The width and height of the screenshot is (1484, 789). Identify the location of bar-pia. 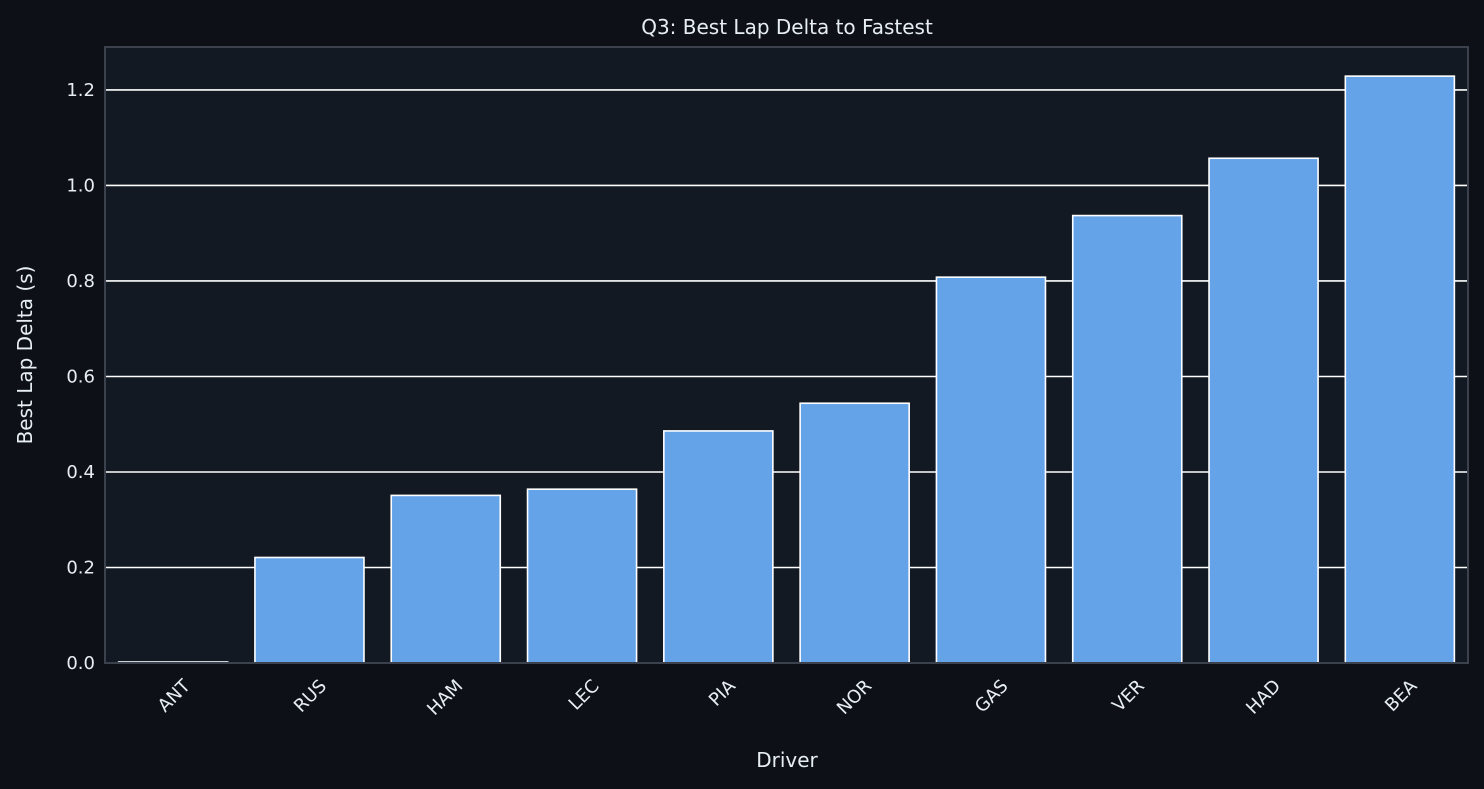
(718, 547).